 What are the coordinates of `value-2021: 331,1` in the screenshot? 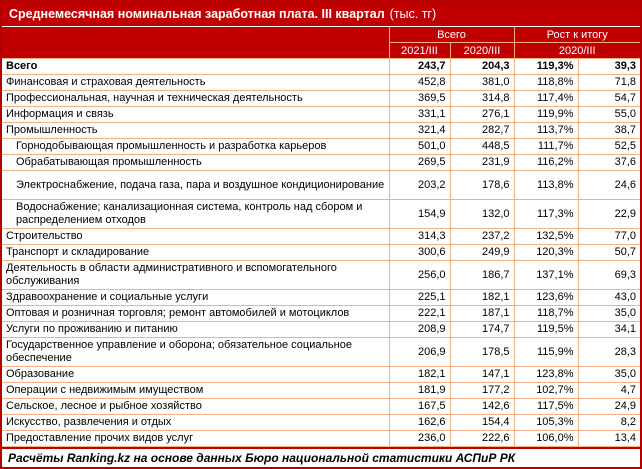 It's located at (419, 114).